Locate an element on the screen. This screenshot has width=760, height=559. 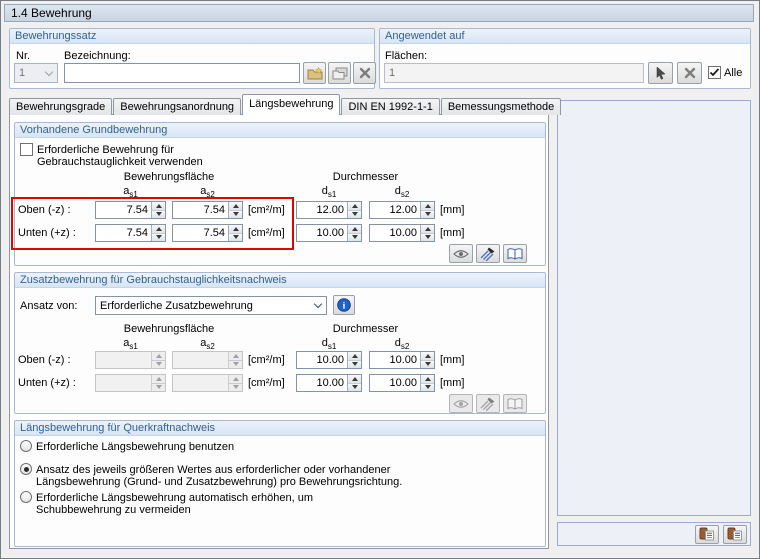
applied-to-group: Angewendet auf Flächen: 1 Alle is located at coordinates (565, 58).